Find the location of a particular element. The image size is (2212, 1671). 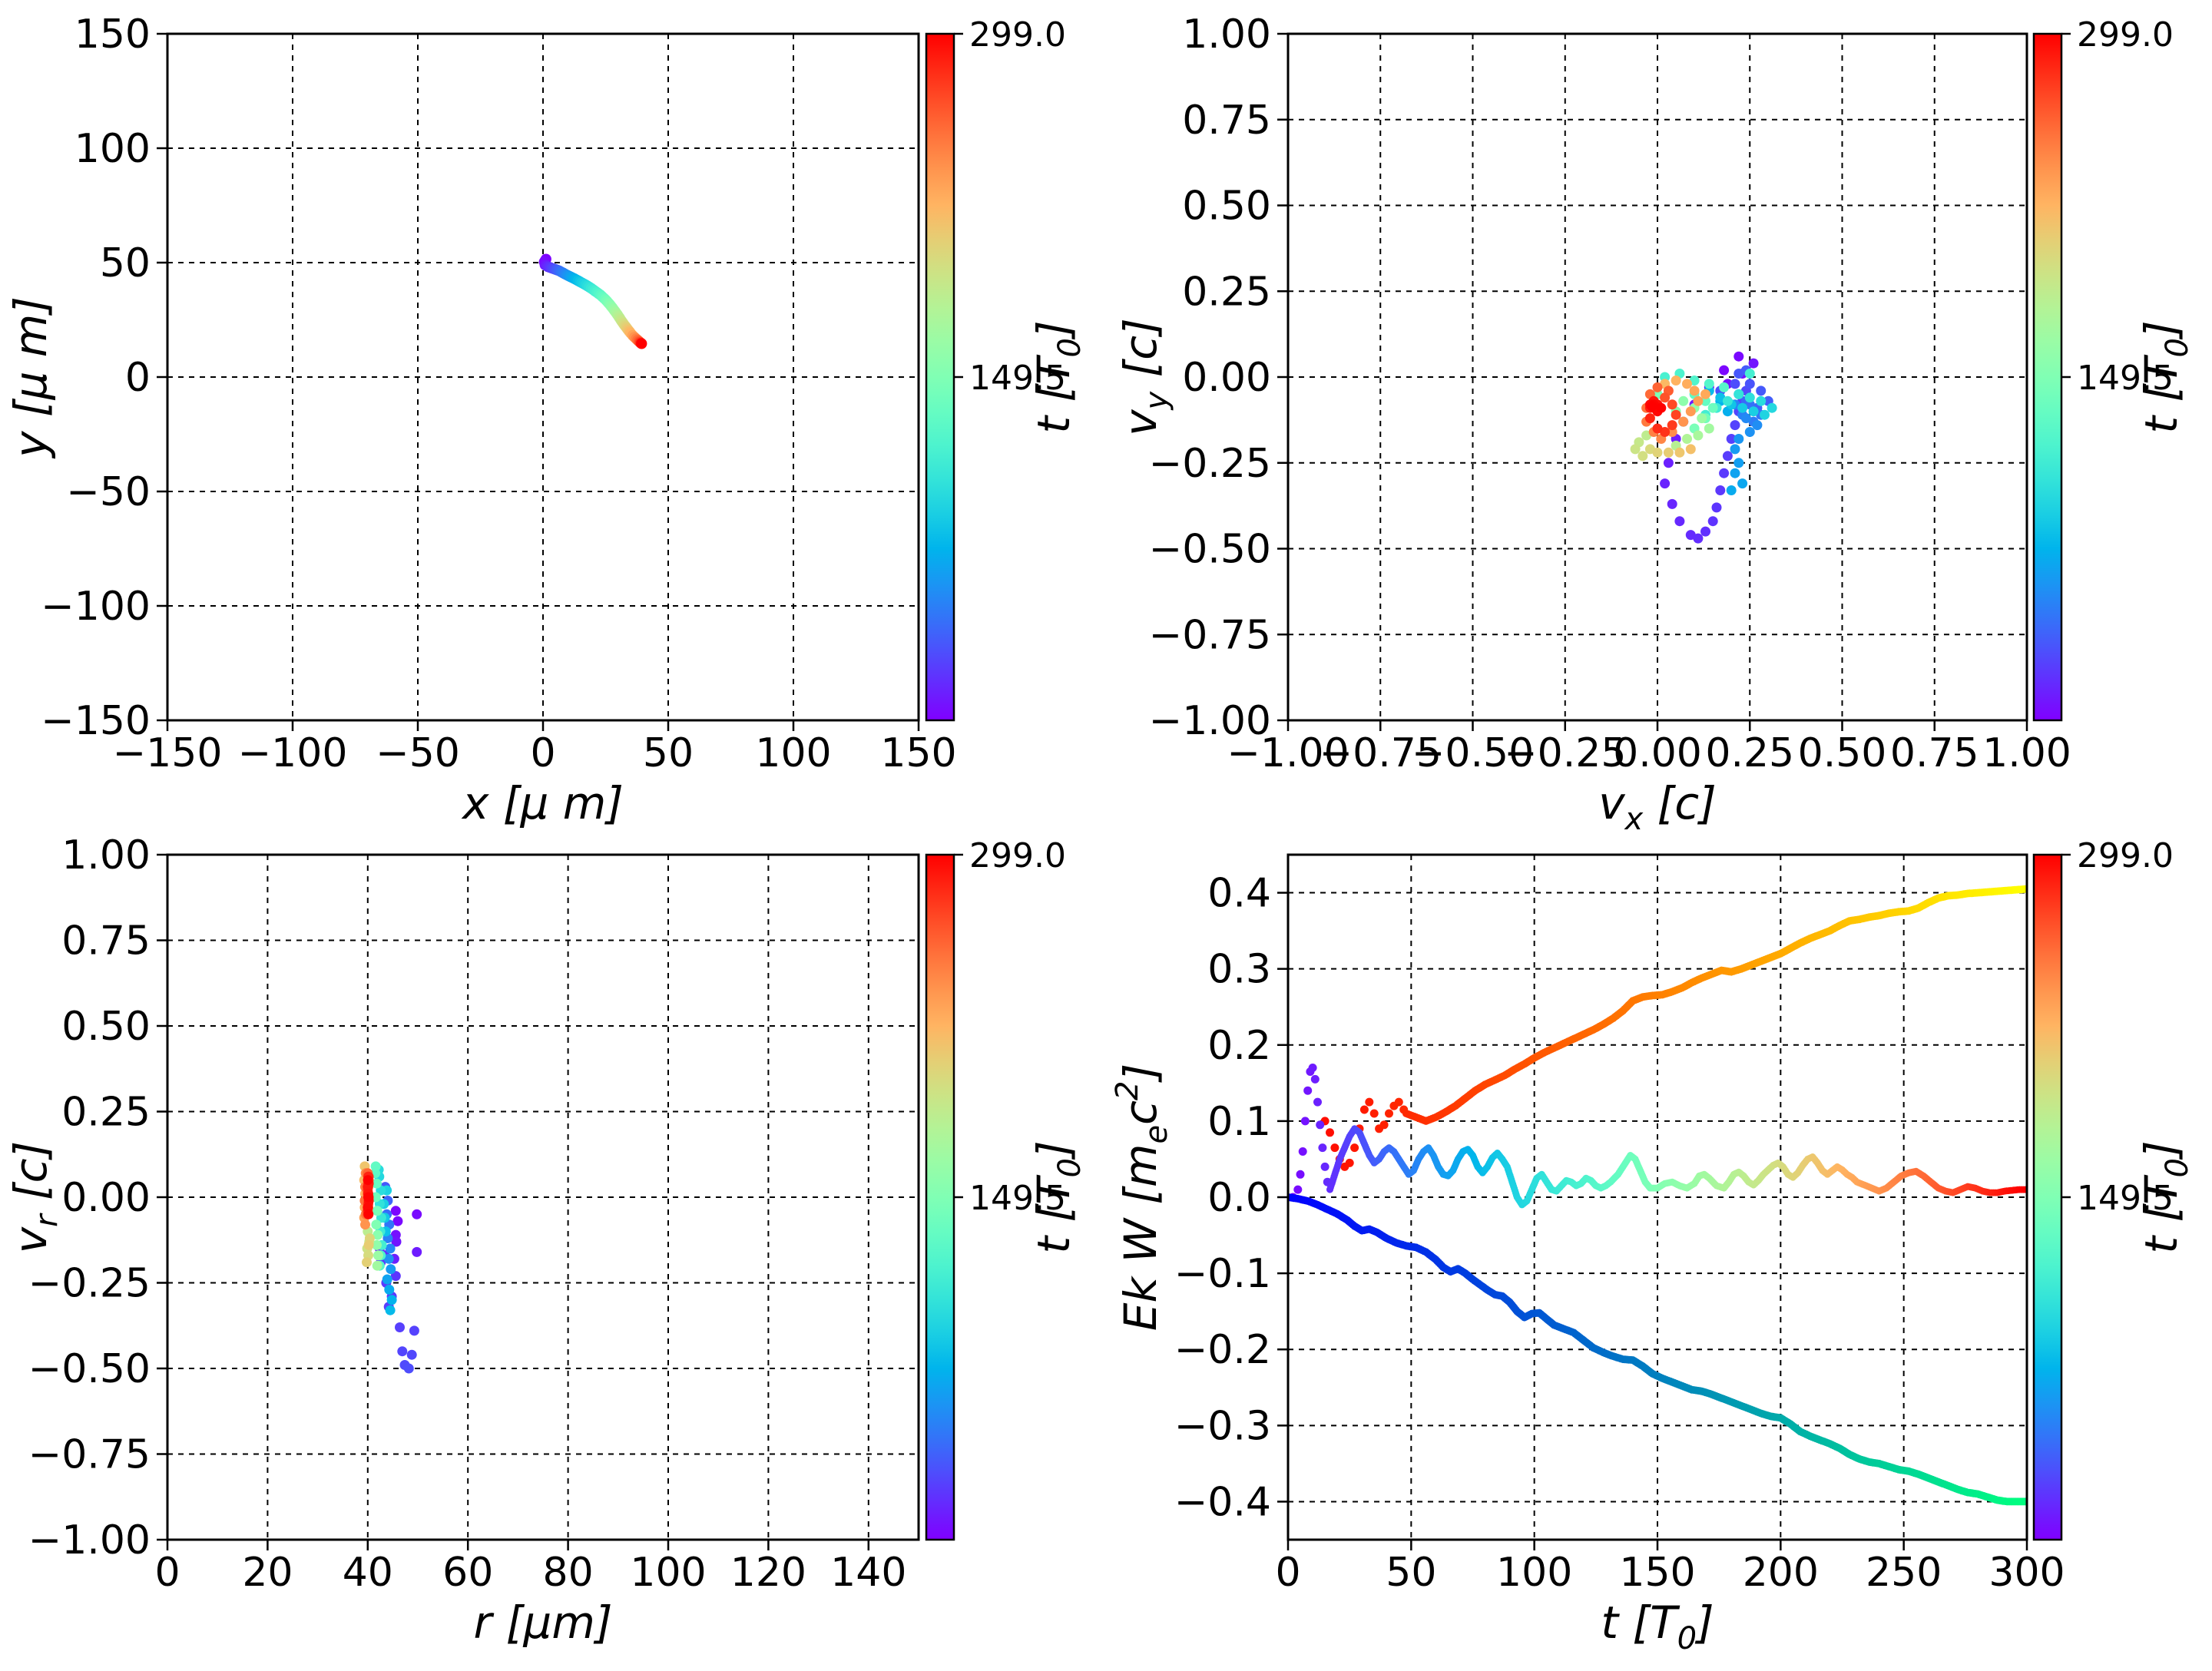

y-tick-label: −0.4 is located at coordinates (1223, 1502).